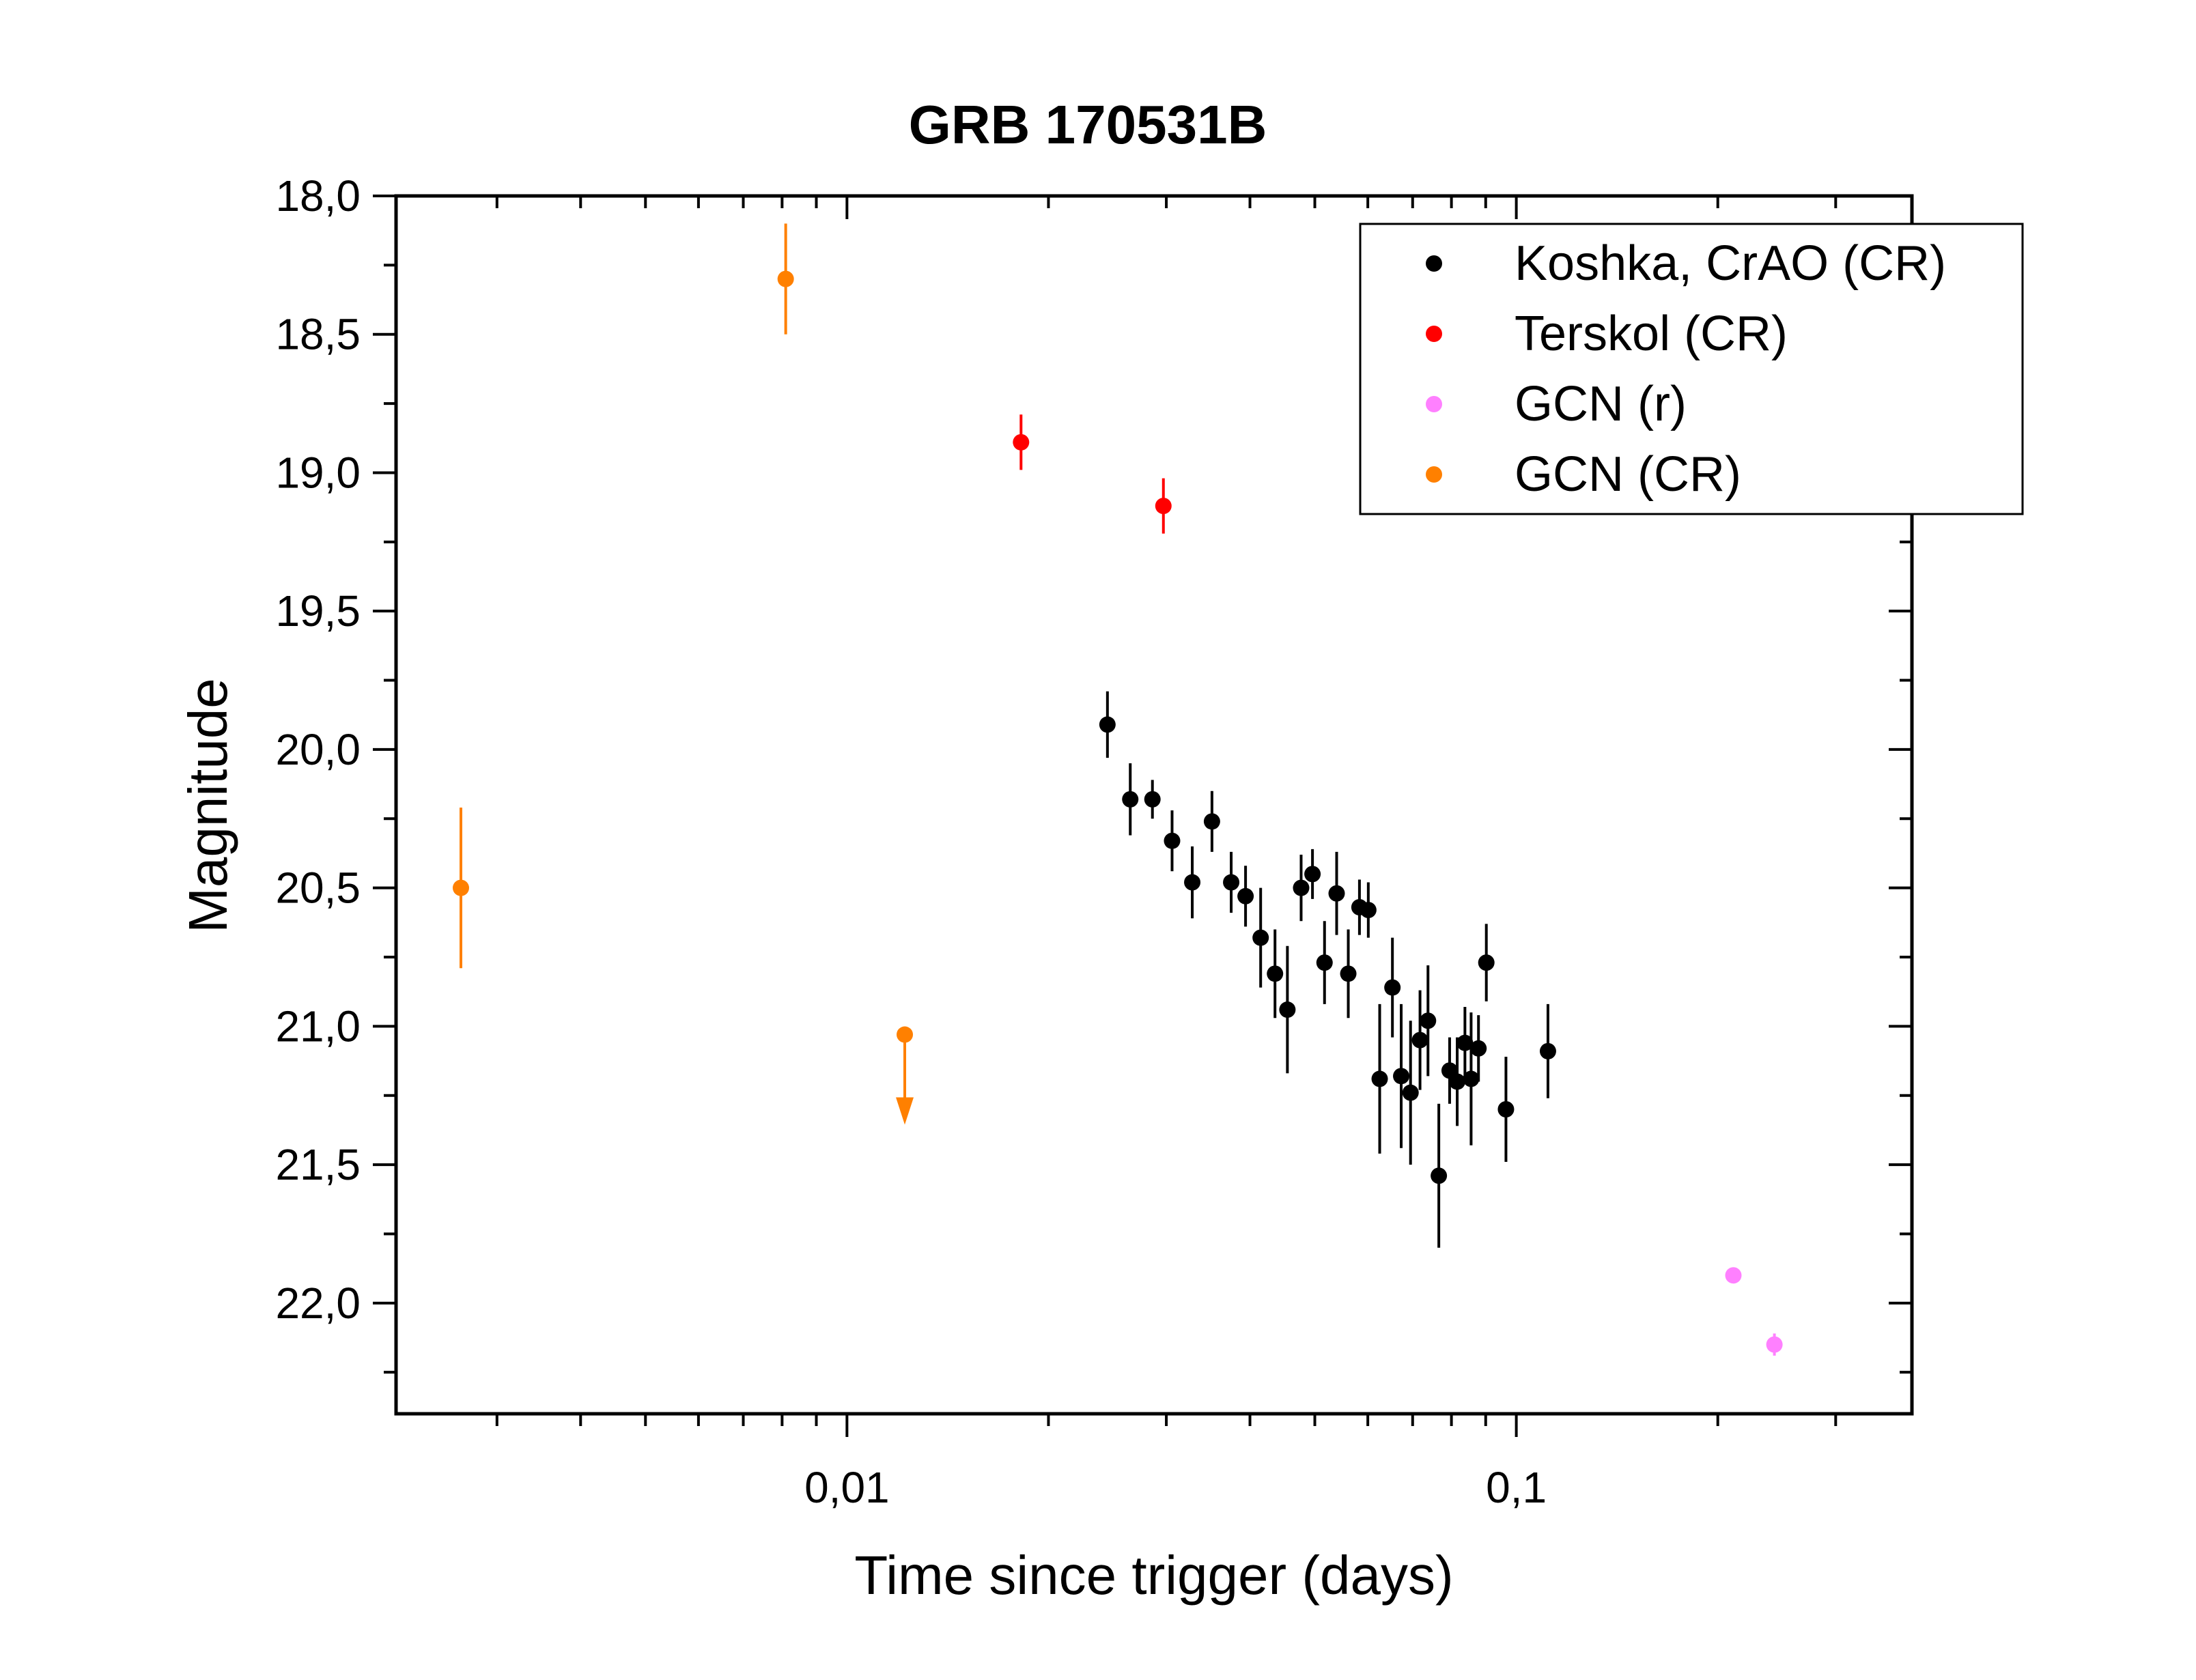  Describe the element at coordinates (1652, 334) in the screenshot. I see `legend-label: Terskol (CR)` at that location.